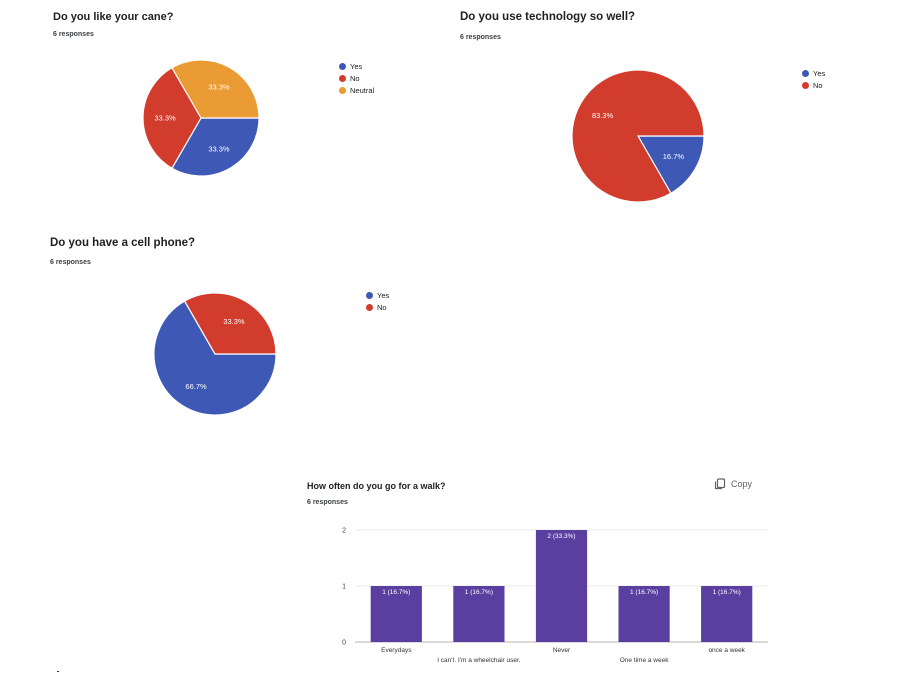  What do you see at coordinates (344, 531) in the screenshot?
I see `y-tick-label: 2` at bounding box center [344, 531].